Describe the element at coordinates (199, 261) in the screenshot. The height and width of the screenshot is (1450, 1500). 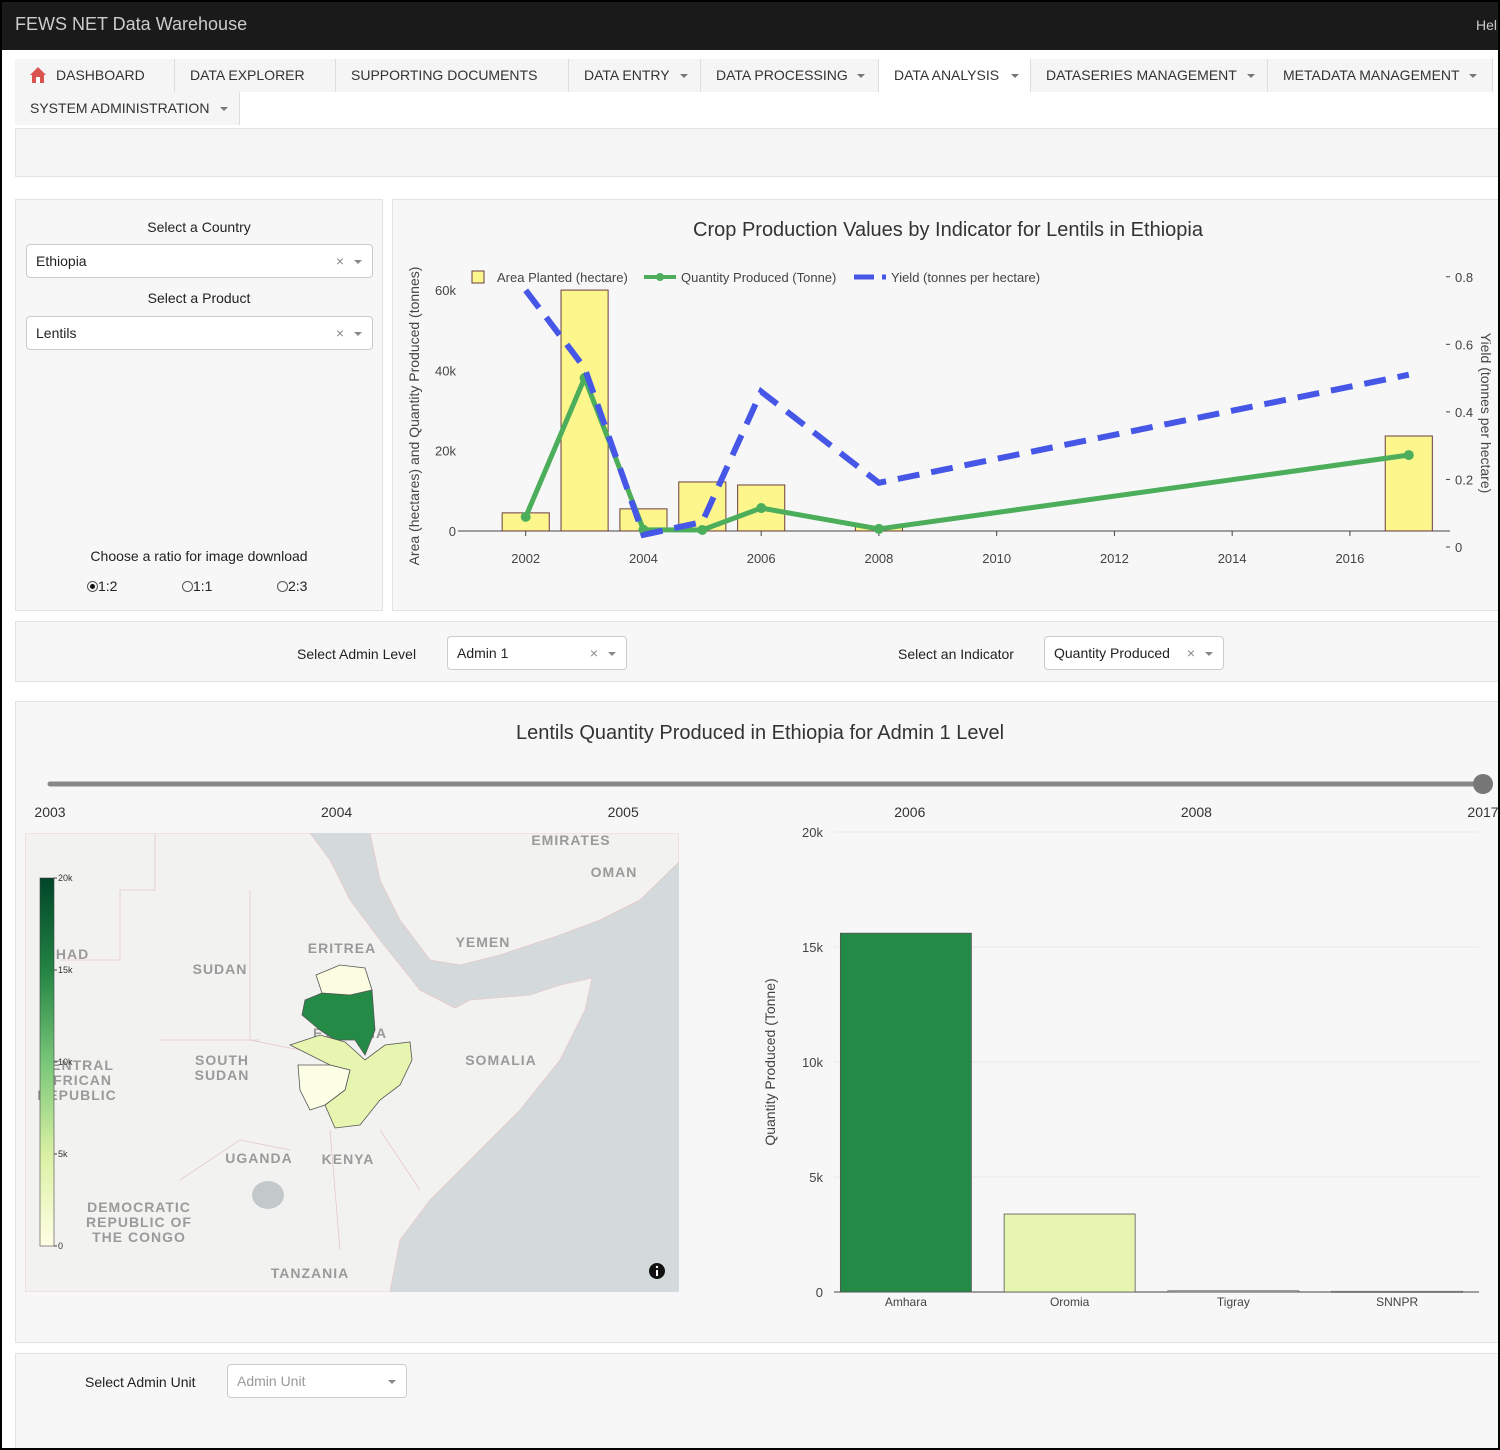
I see `country-dropdown: Ethiopia ×` at that location.